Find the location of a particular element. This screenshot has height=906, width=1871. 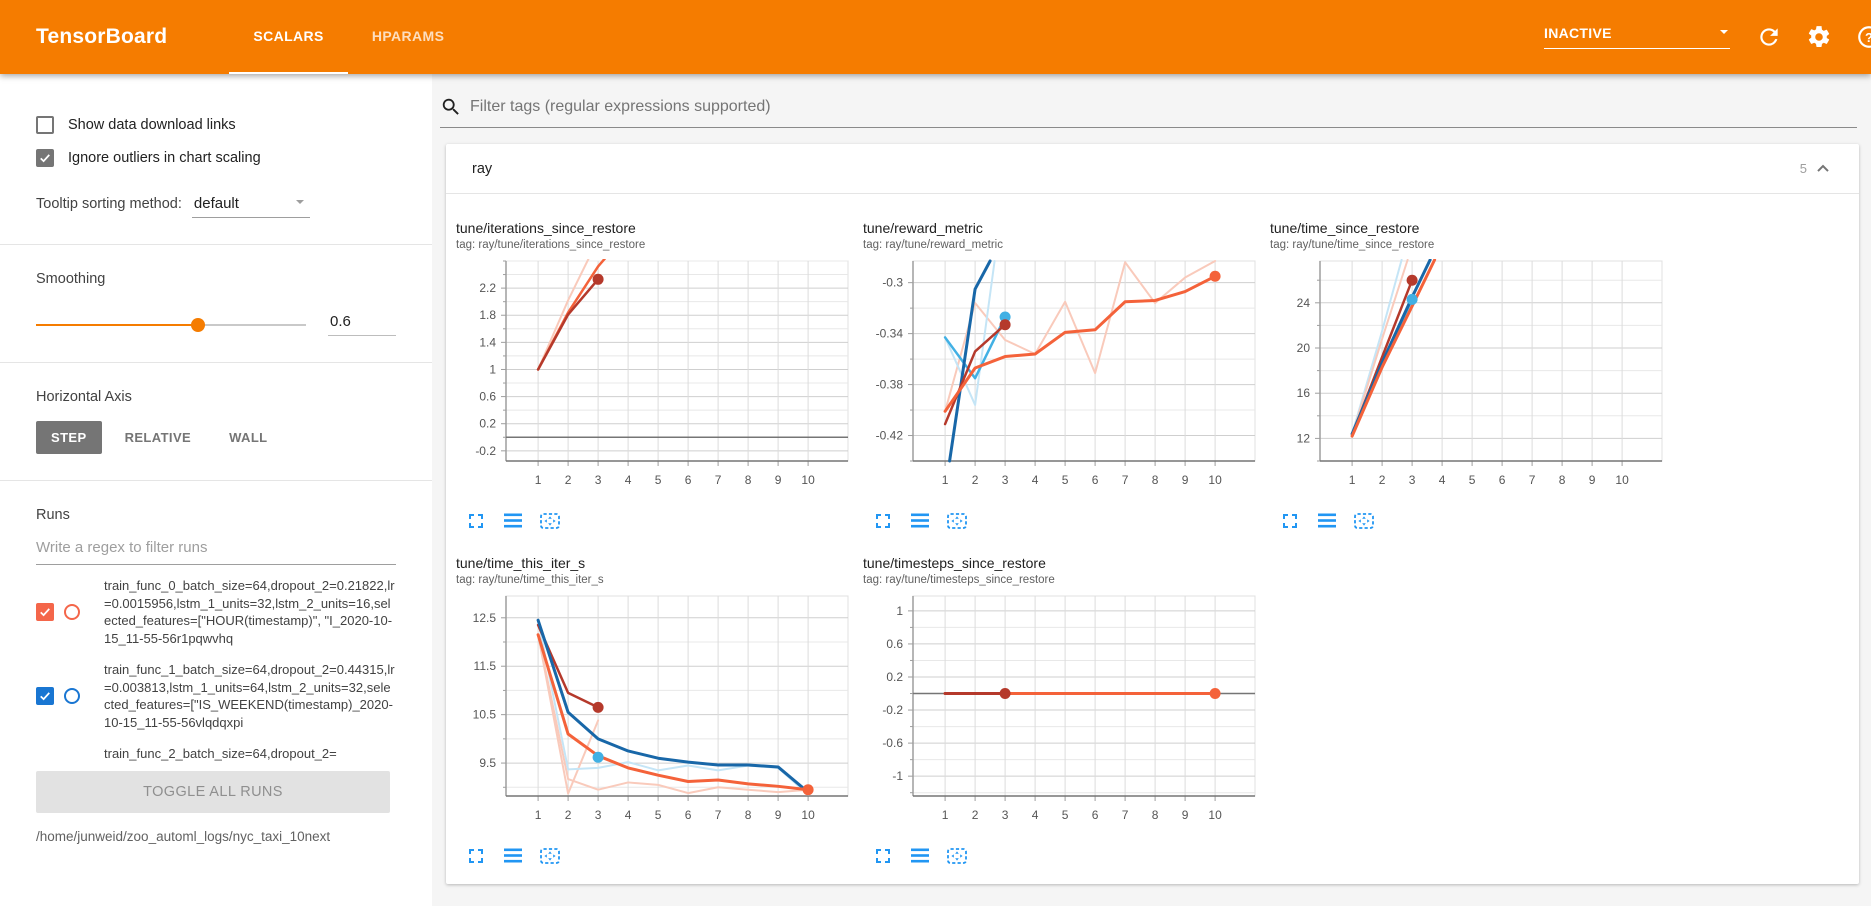

svg-text: 10 is located at coordinates (808, 815).